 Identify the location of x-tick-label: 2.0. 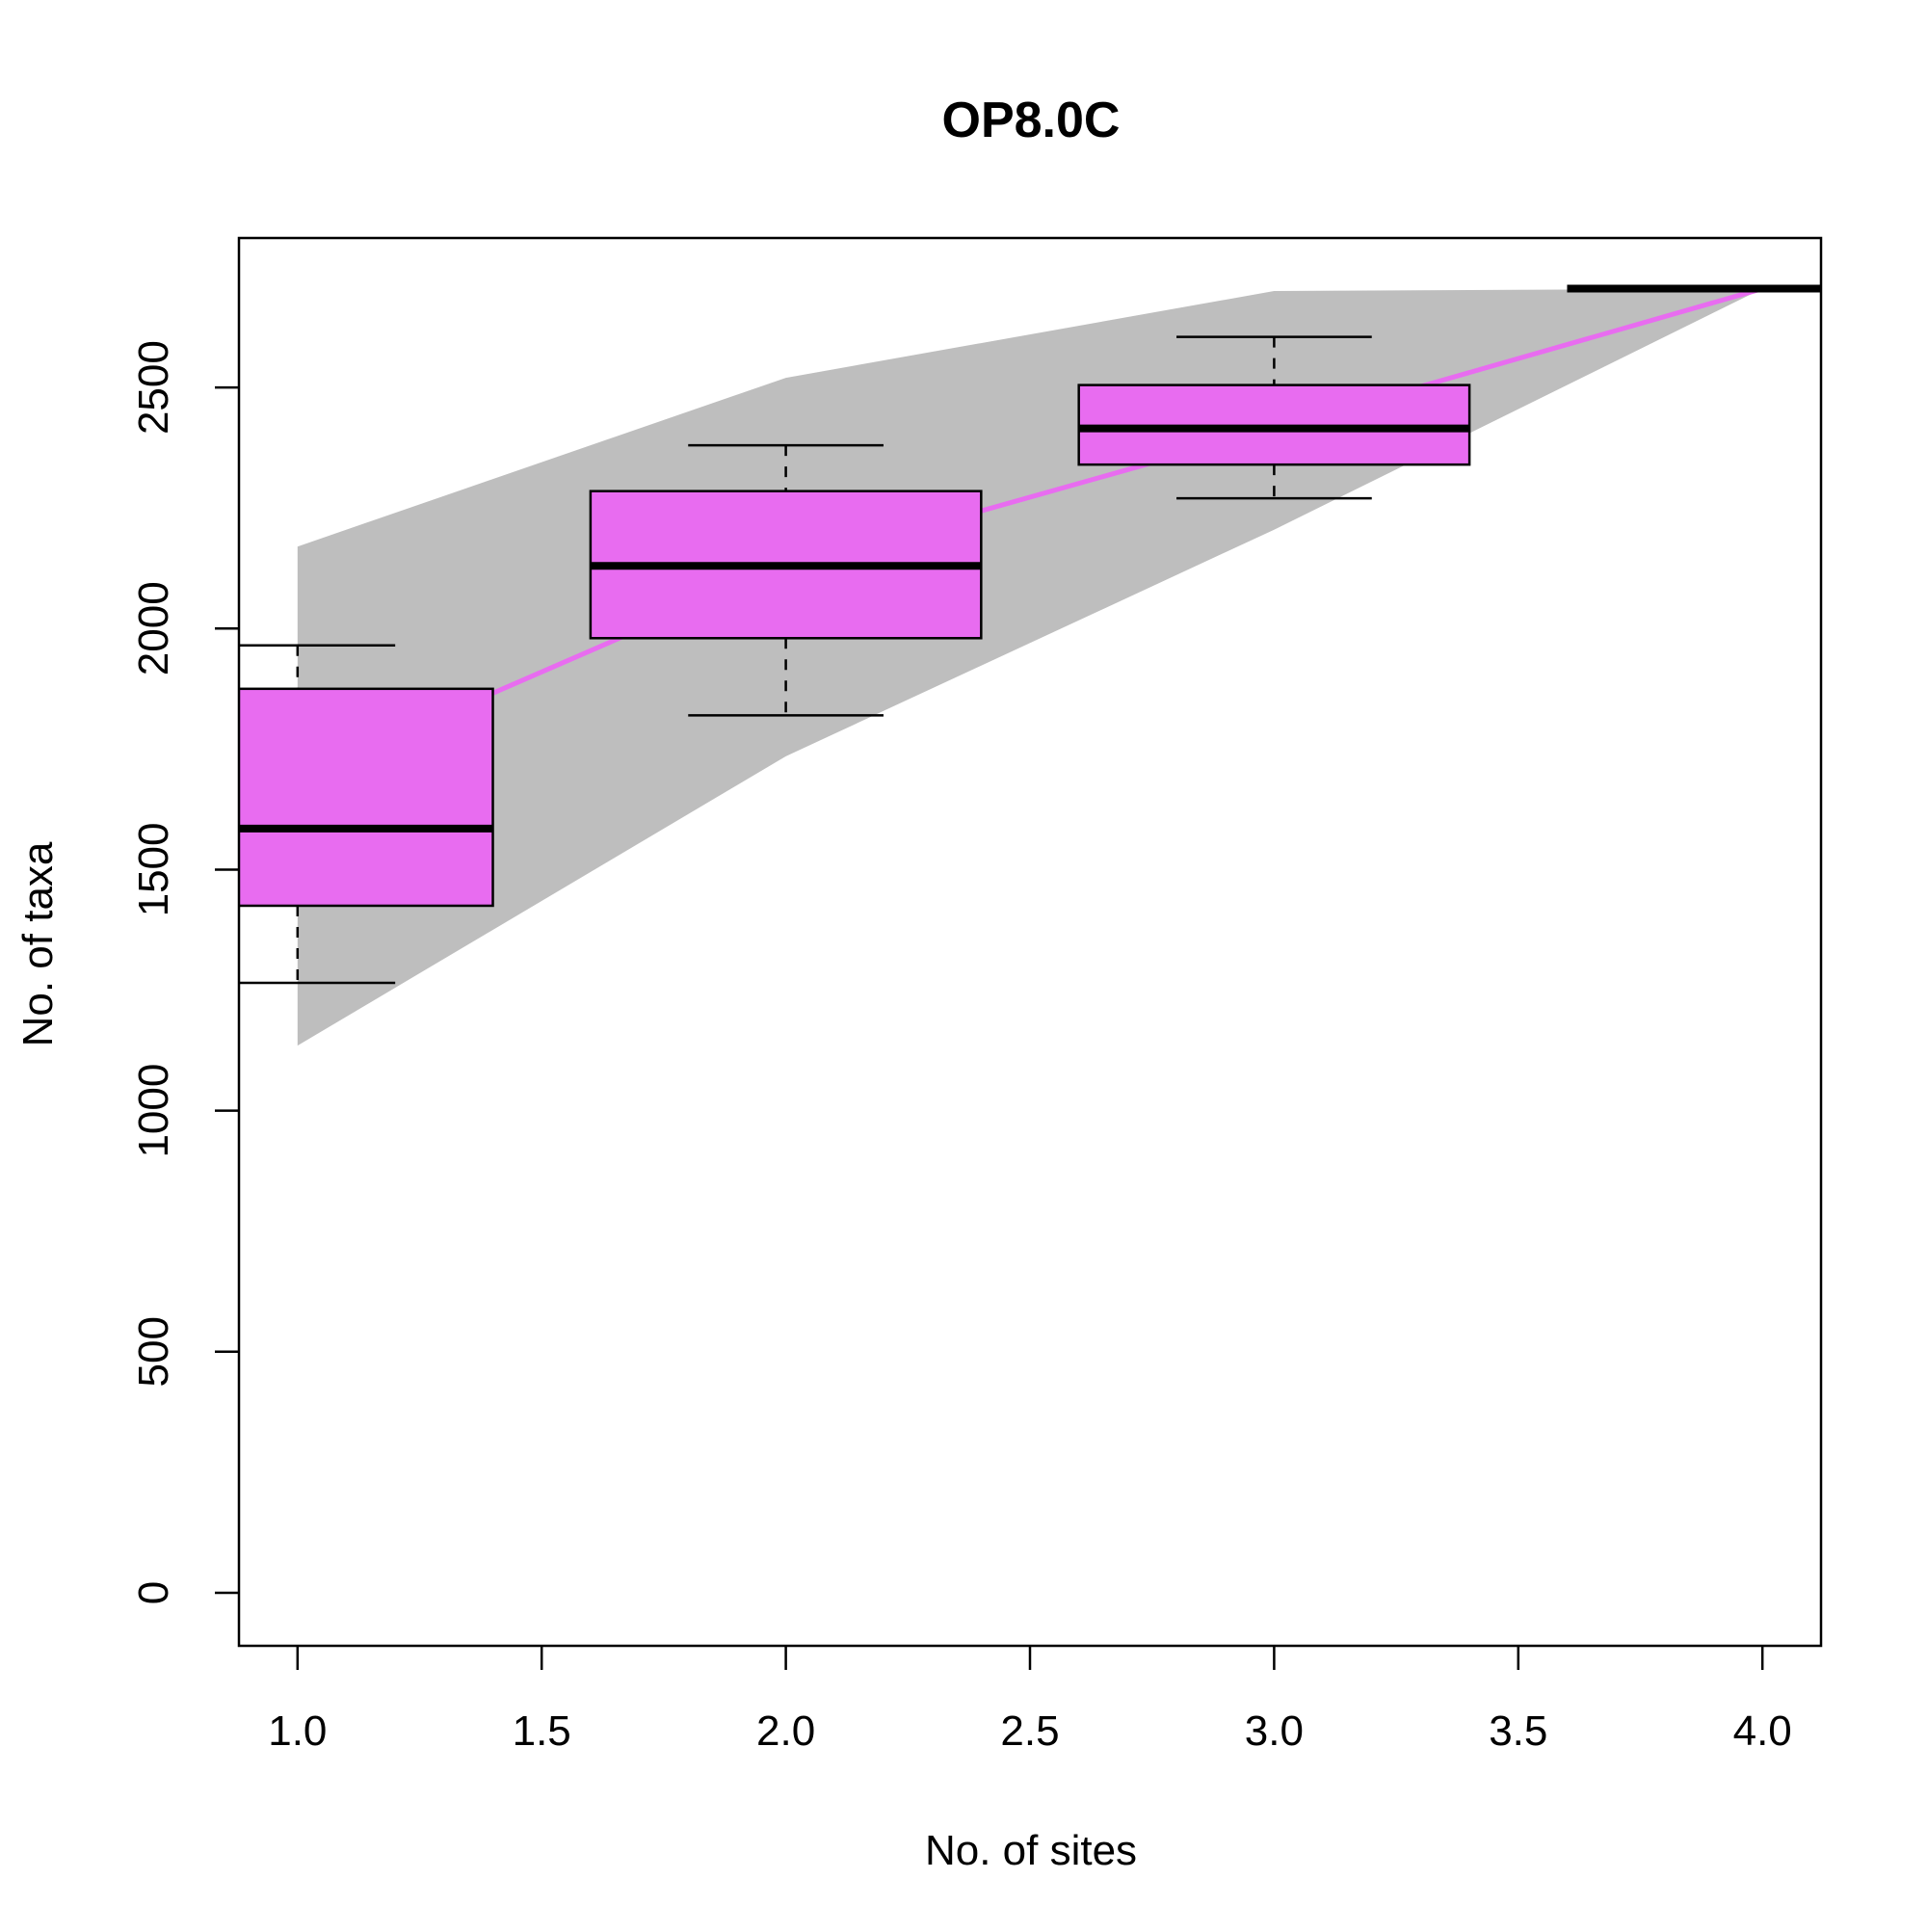
(786, 1731).